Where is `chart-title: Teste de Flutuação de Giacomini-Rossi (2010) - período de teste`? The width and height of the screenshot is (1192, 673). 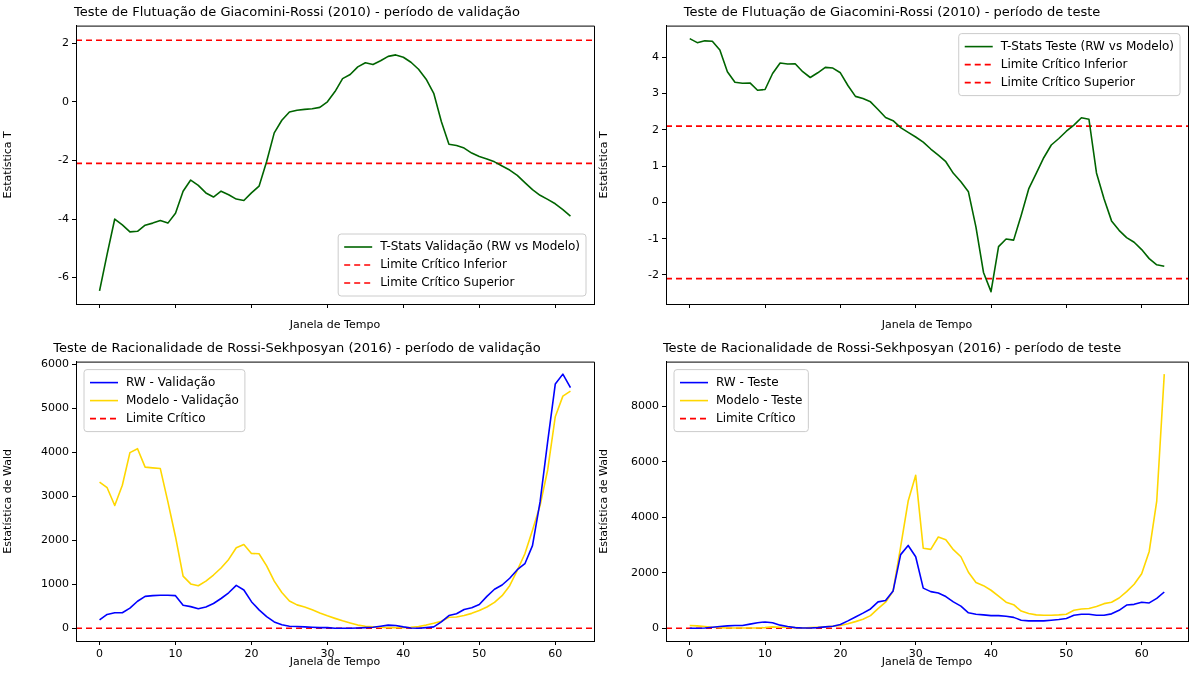
chart-title: Teste de Flutuação de Giacomini-Rossi (2010) - período de teste is located at coordinates (891, 12).